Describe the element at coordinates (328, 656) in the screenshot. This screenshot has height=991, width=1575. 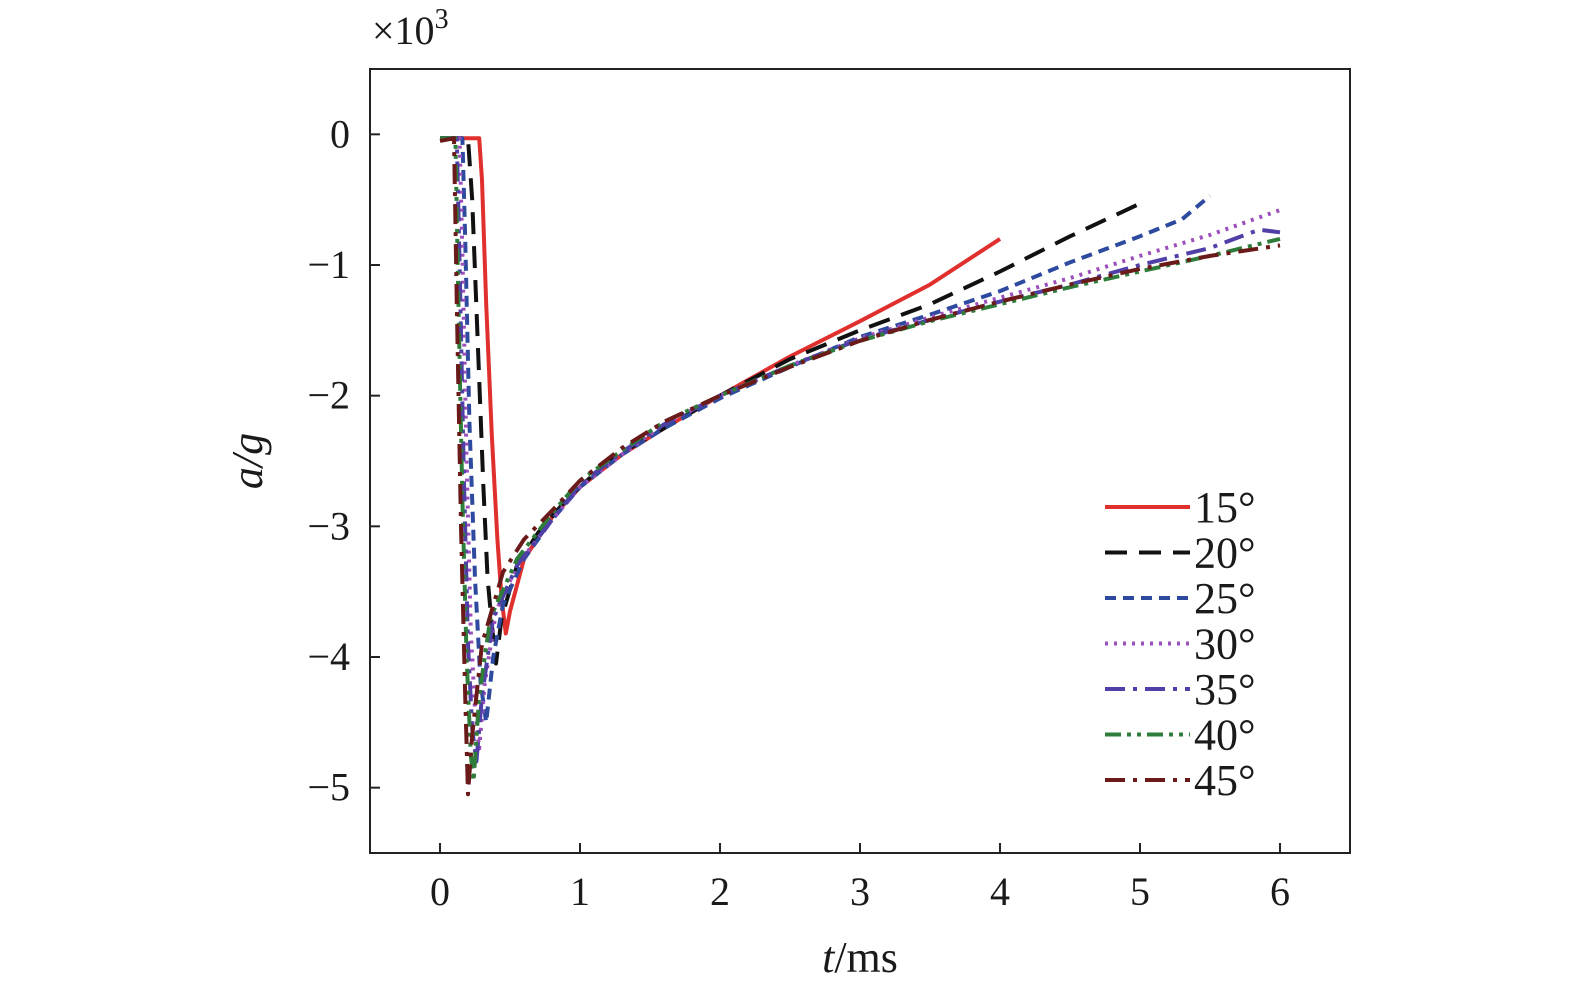
I see `y-tick-label: −4` at that location.